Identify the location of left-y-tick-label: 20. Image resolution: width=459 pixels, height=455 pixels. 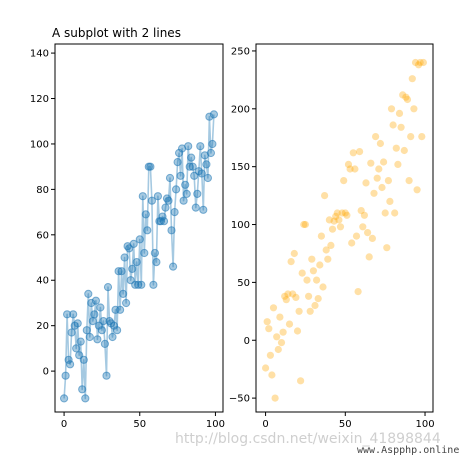
(42, 326).